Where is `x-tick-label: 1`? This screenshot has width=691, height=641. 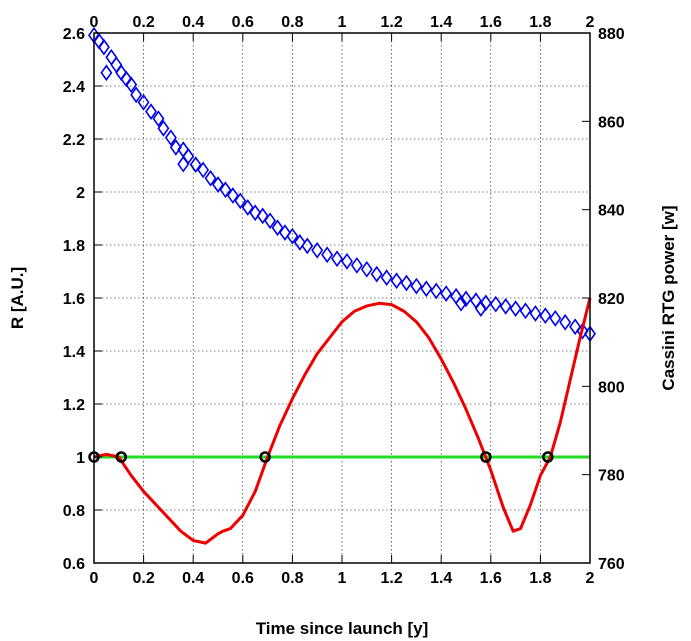 x-tick-label: 1 is located at coordinates (342, 578).